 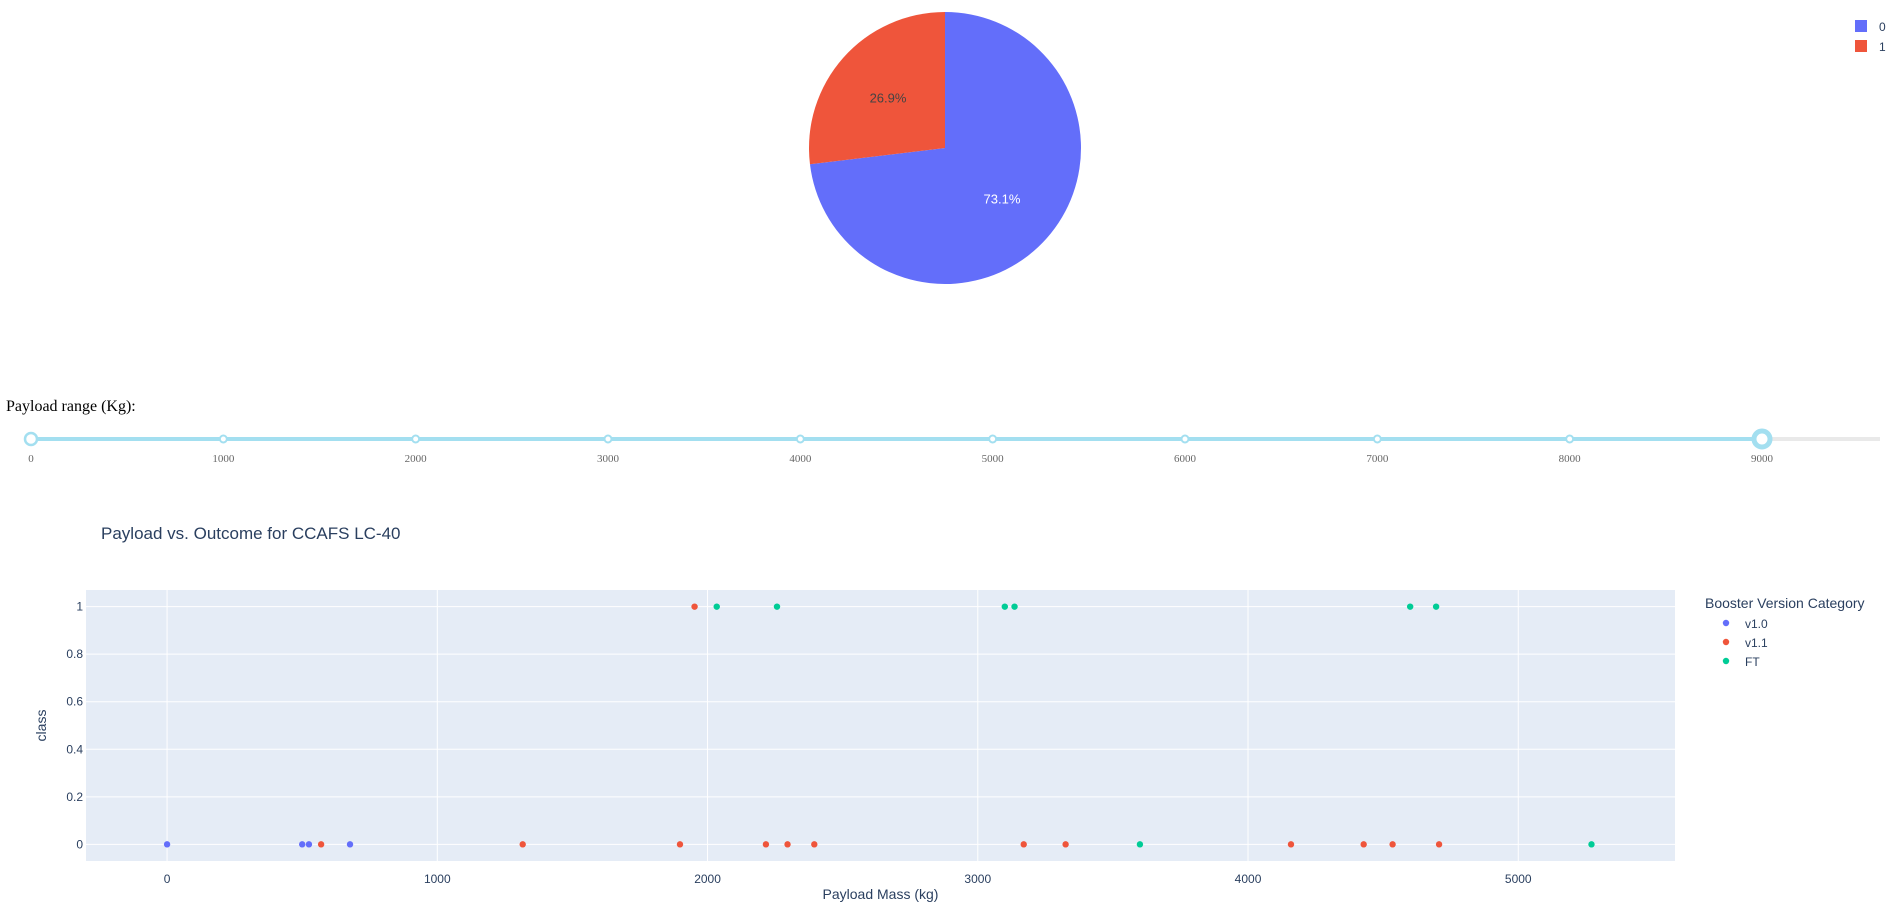 What do you see at coordinates (977, 879) in the screenshot?
I see `x-tick-3000: 3000` at bounding box center [977, 879].